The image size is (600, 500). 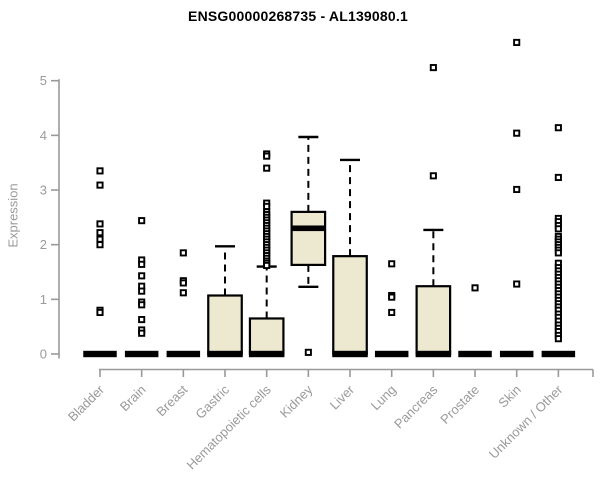 I want to click on y-axis-tick-label: 2, so click(x=43, y=244).